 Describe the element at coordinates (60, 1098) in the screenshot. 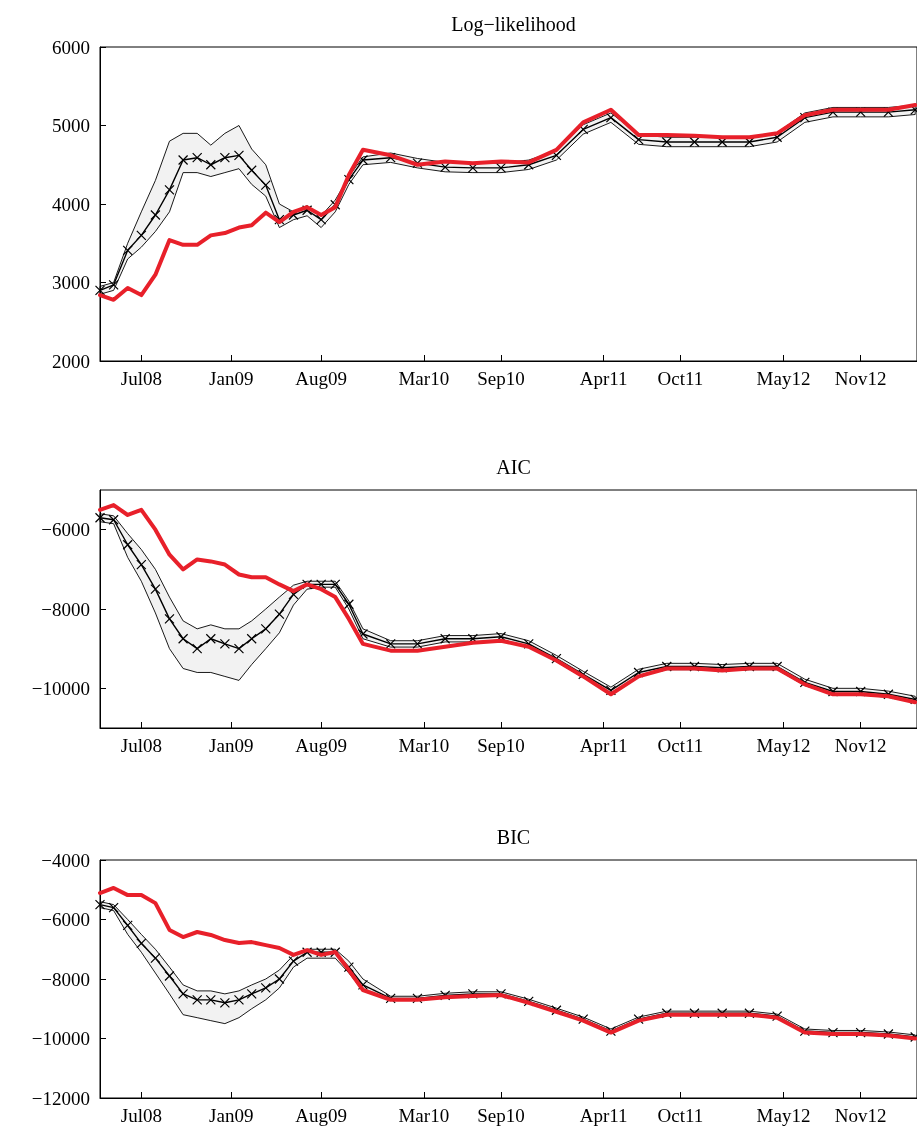

I see `y-tick-label: −12000` at that location.